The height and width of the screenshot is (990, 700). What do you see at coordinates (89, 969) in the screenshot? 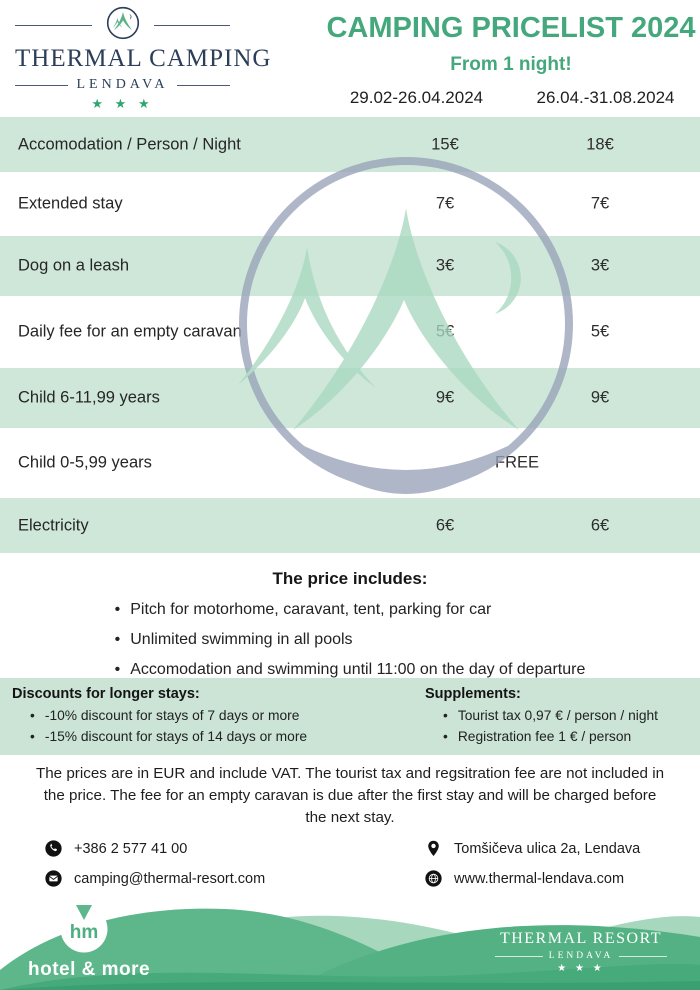
I see `hotel-and-more-label: hotel & more` at bounding box center [89, 969].